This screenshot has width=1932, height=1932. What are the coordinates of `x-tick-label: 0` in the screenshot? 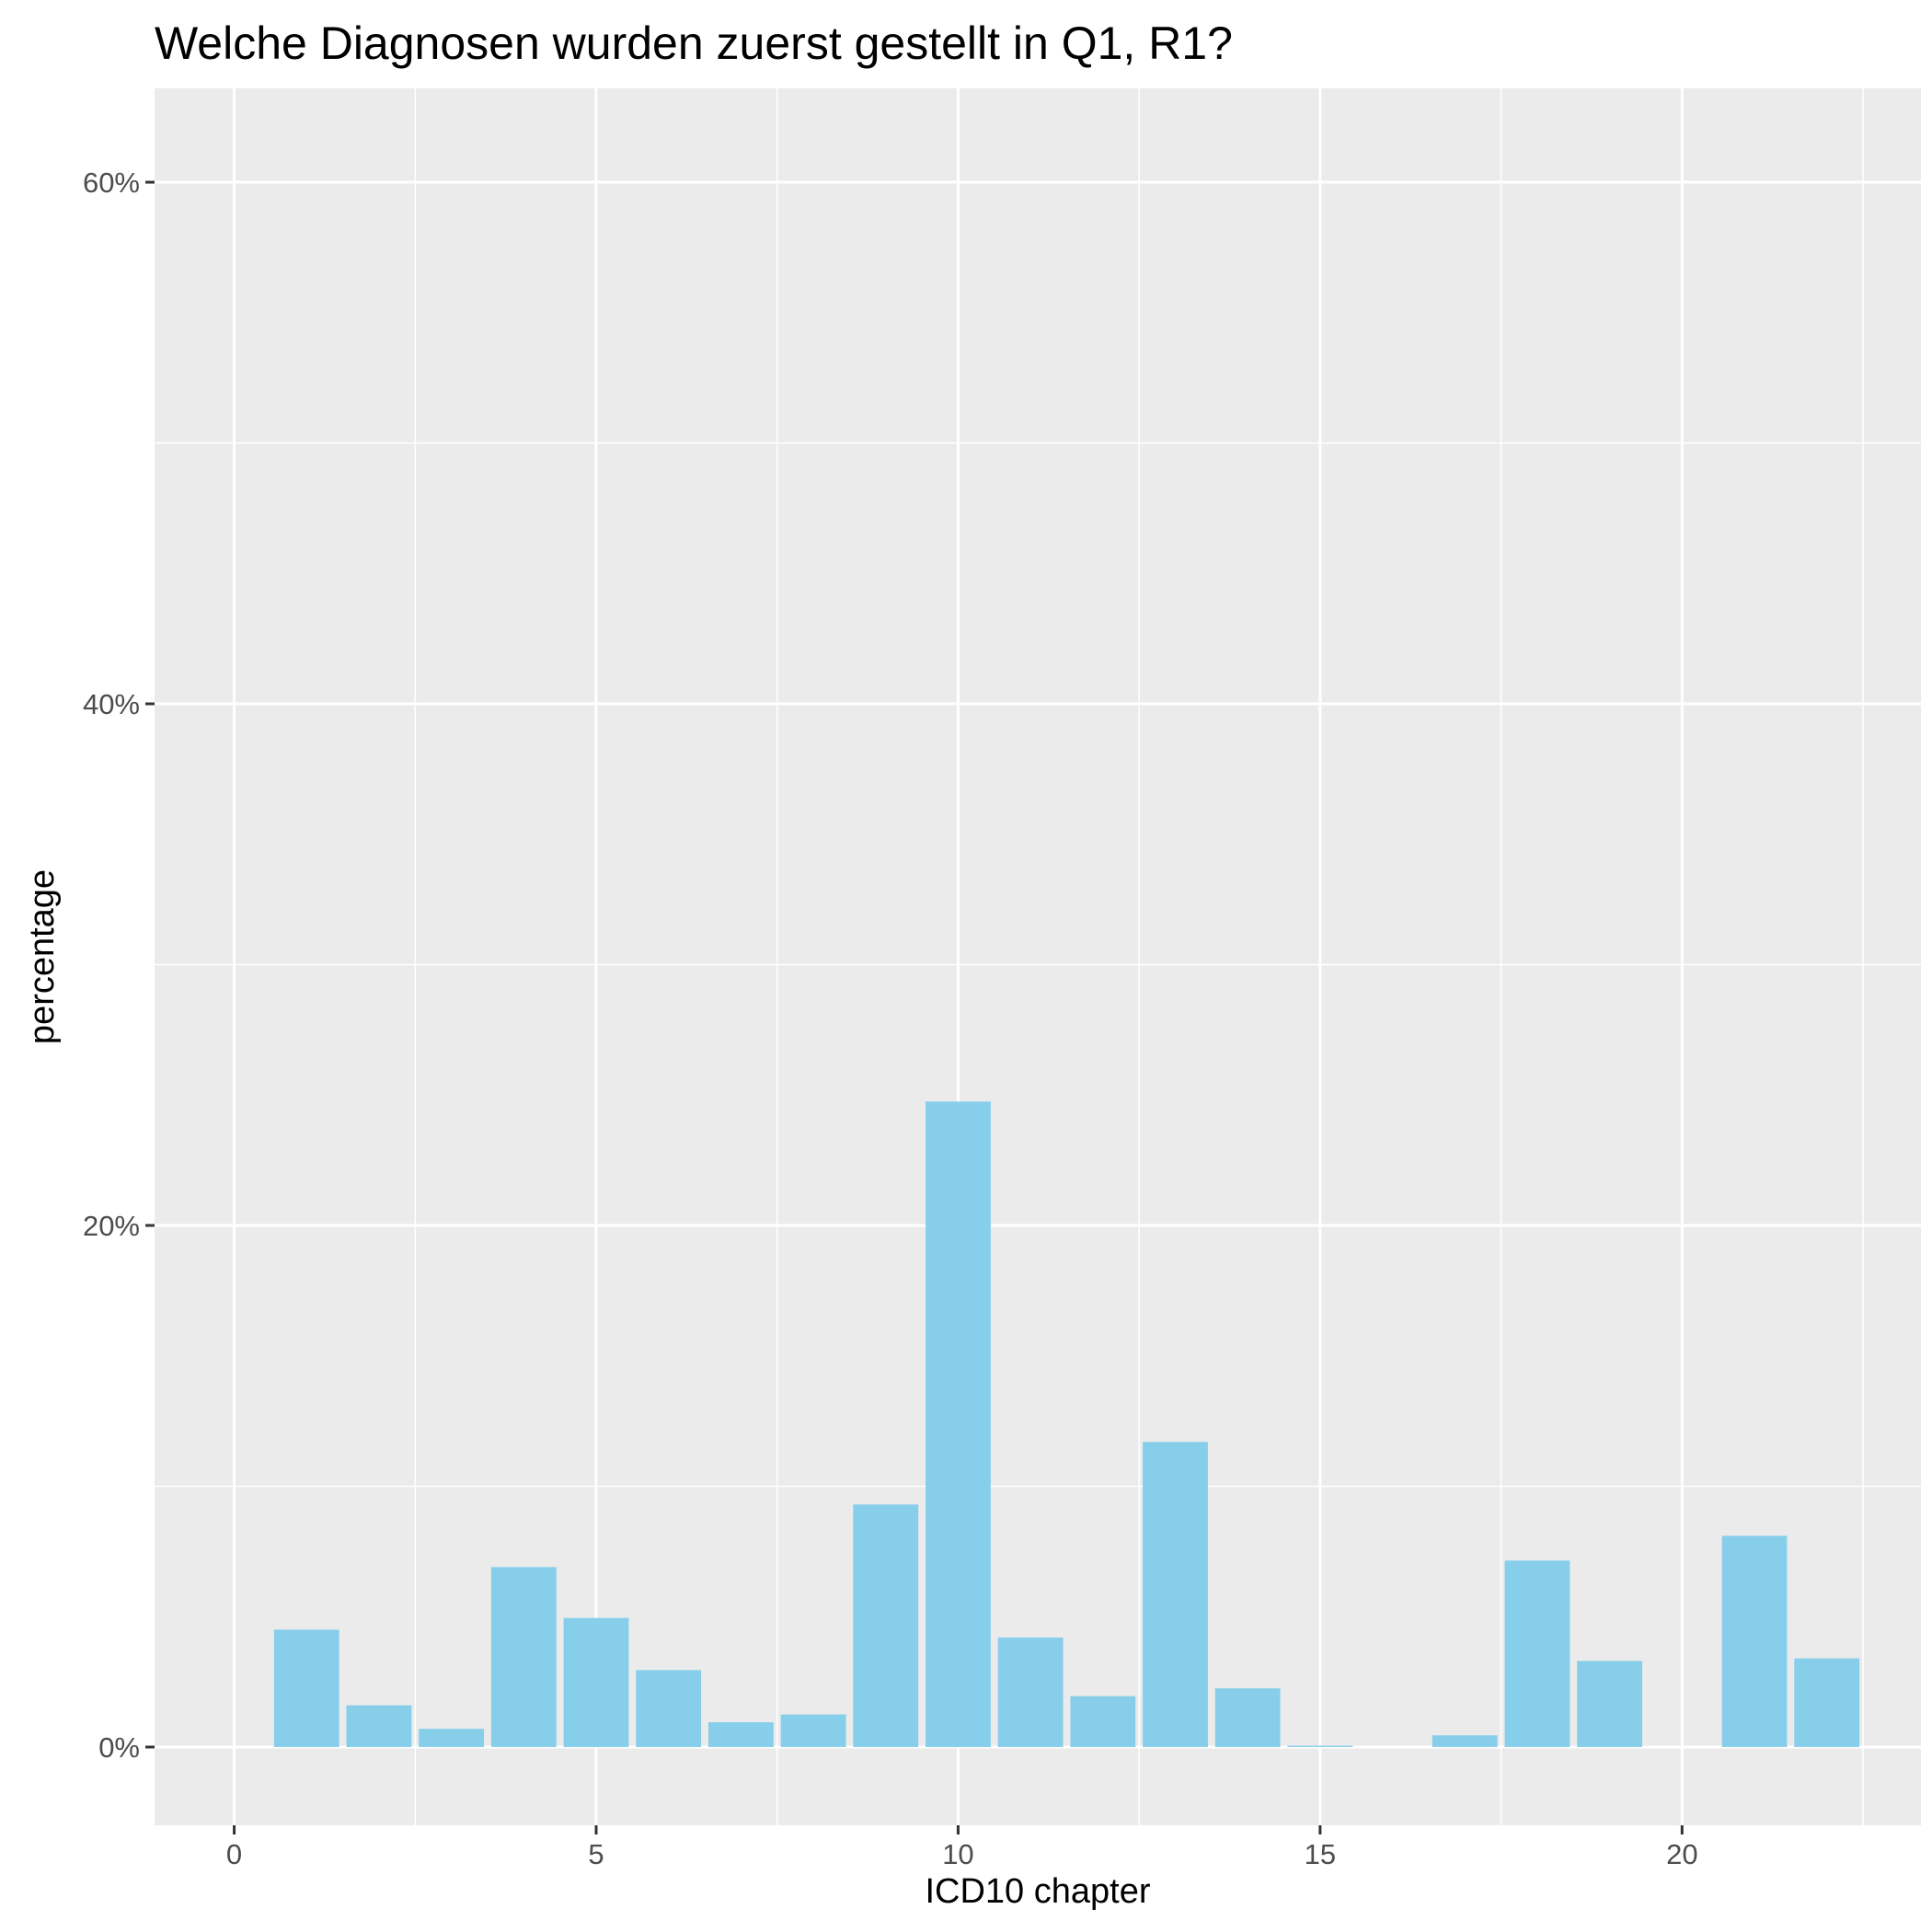 It's located at (234, 1854).